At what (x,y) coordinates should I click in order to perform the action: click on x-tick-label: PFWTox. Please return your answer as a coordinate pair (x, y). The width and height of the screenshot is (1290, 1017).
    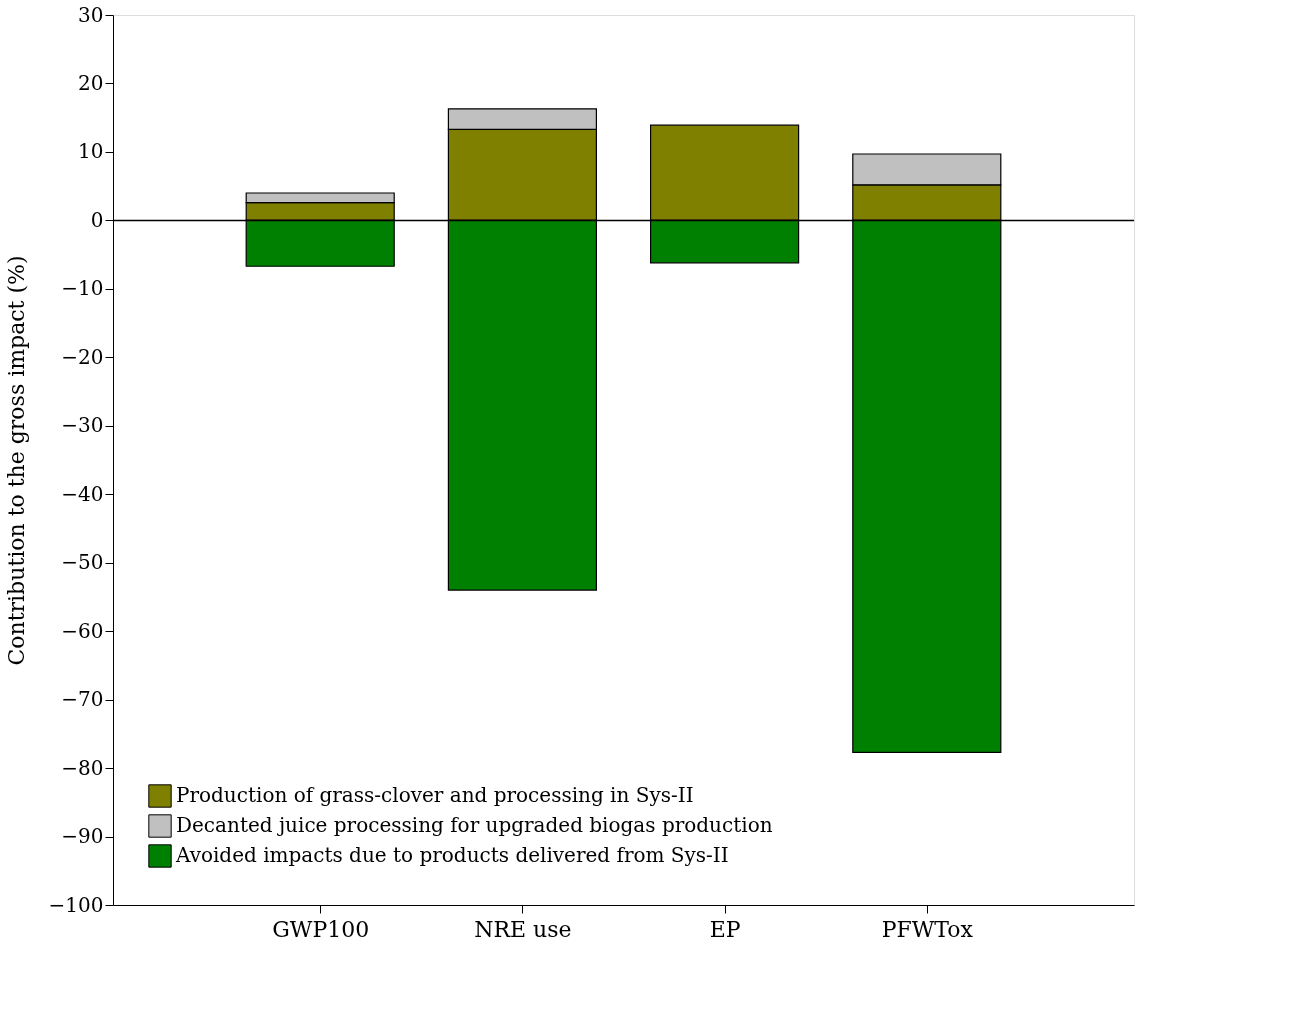
    Looking at the image, I should click on (927, 929).